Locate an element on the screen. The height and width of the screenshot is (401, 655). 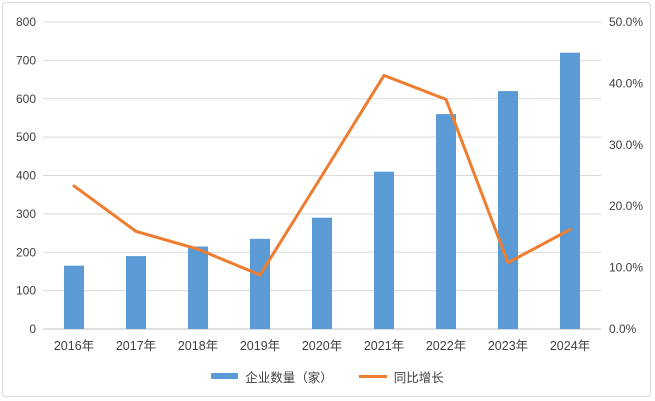
x-axis-category-label: 2024年 is located at coordinates (570, 346).